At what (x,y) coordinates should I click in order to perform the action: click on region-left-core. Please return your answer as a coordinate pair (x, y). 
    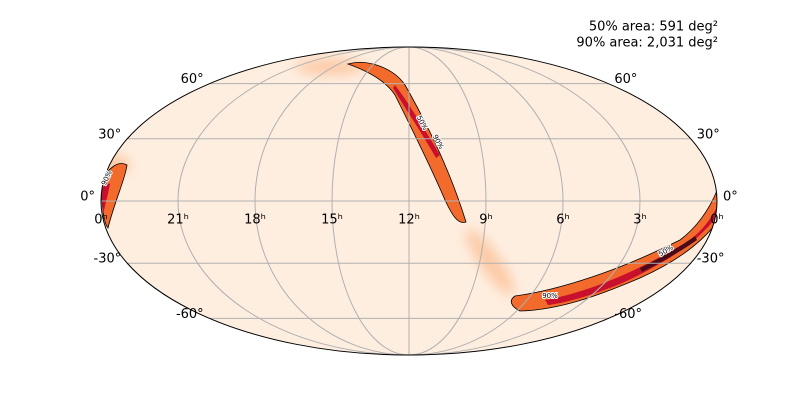
    Looking at the image, I should click on (105, 199).